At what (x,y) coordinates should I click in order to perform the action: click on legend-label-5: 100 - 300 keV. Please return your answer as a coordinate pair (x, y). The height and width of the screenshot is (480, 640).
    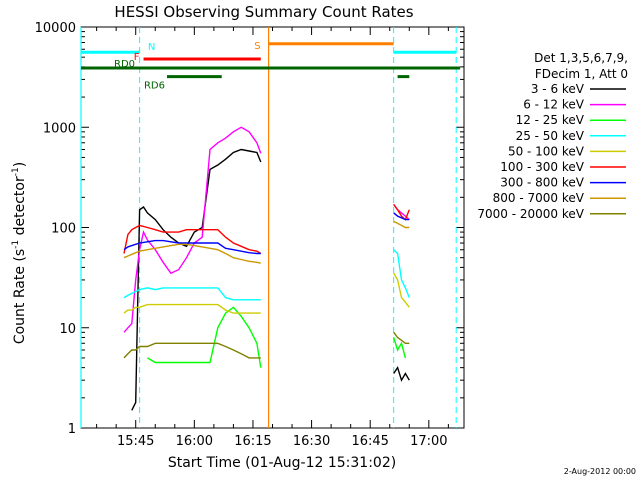
    Looking at the image, I should click on (542, 167).